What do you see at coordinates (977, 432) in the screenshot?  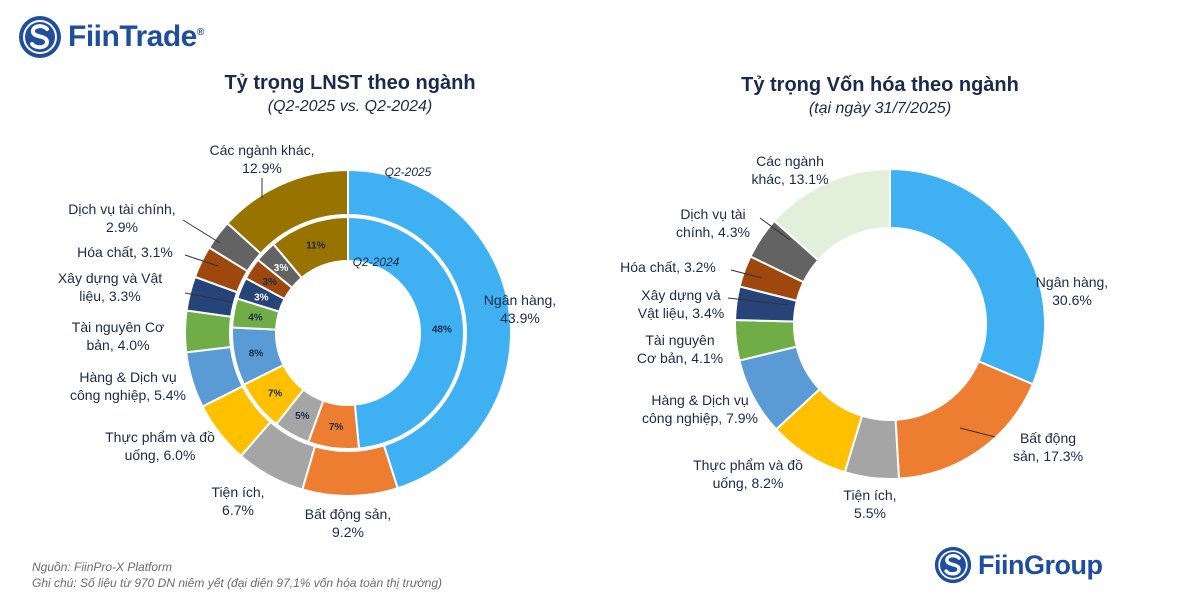 I see `cap-leader-line-bat-dong-san` at bounding box center [977, 432].